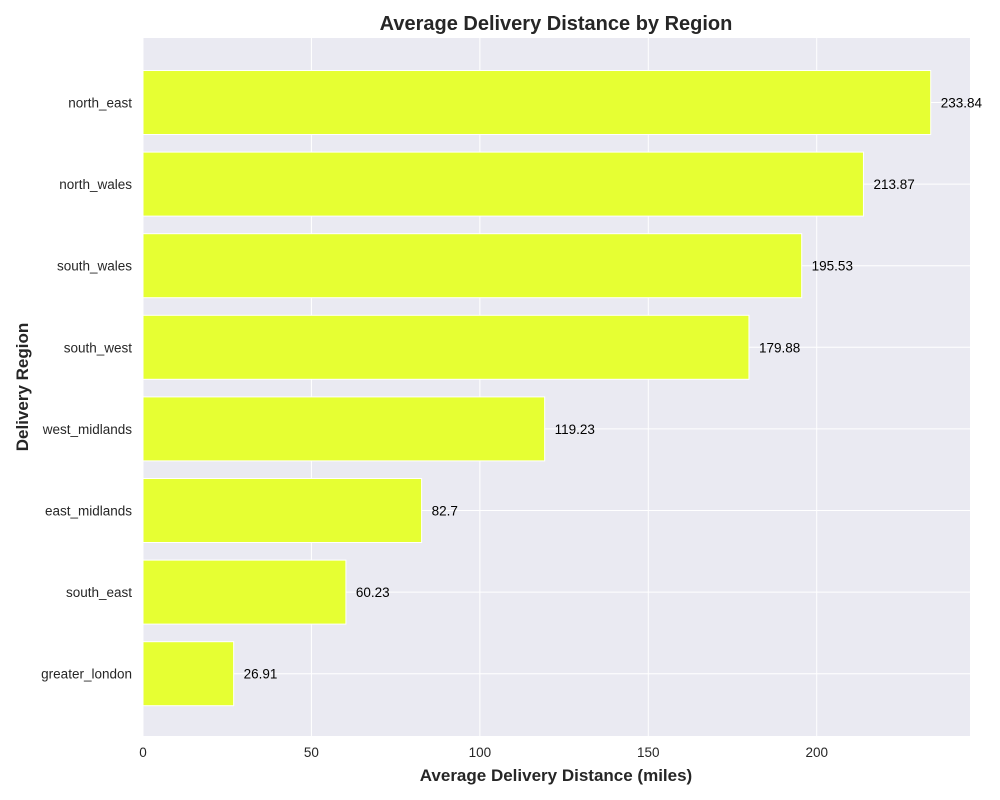 This screenshot has height=800, width=1000. What do you see at coordinates (100, 103) in the screenshot?
I see `y-tick-label-north_east: north_east` at bounding box center [100, 103].